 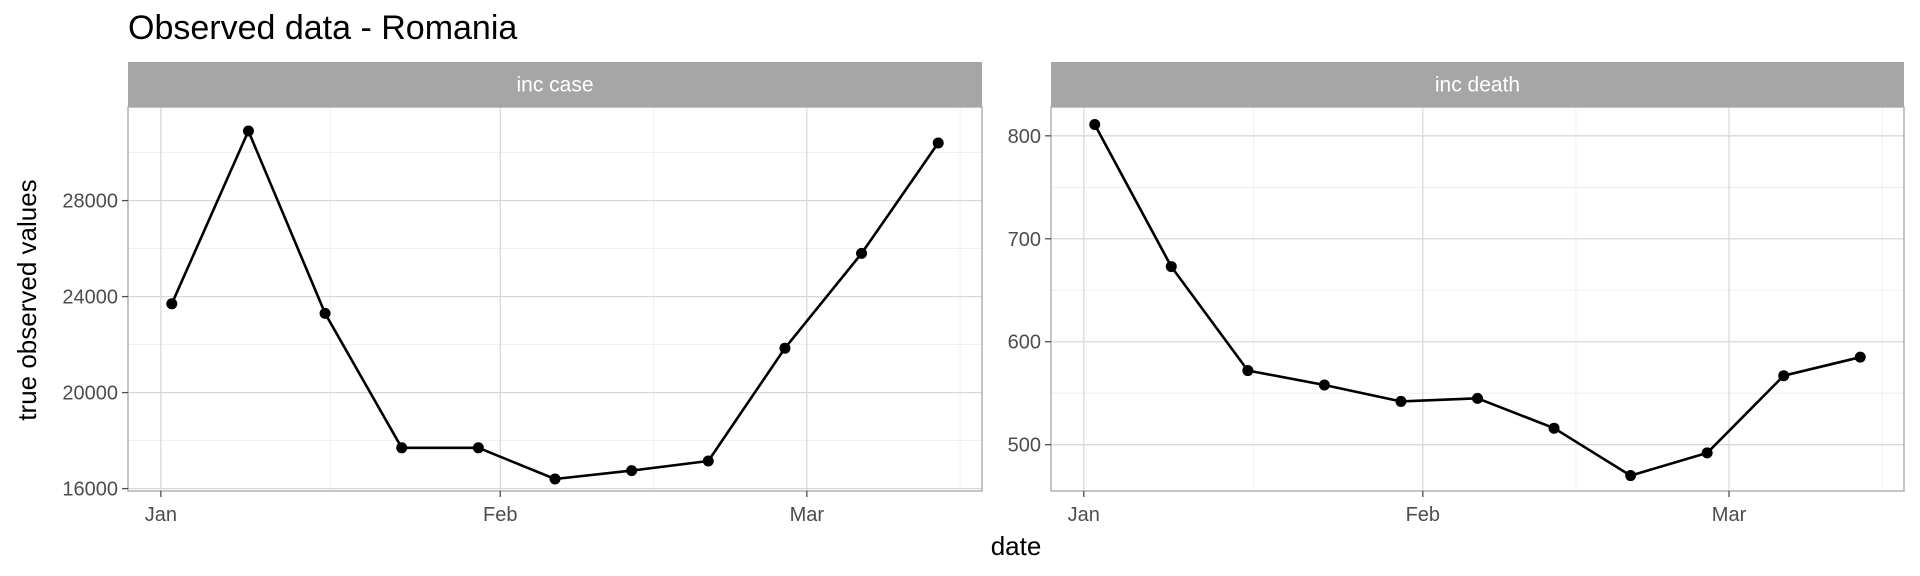 What do you see at coordinates (1016, 546) in the screenshot?
I see `x-axis-title: date` at bounding box center [1016, 546].